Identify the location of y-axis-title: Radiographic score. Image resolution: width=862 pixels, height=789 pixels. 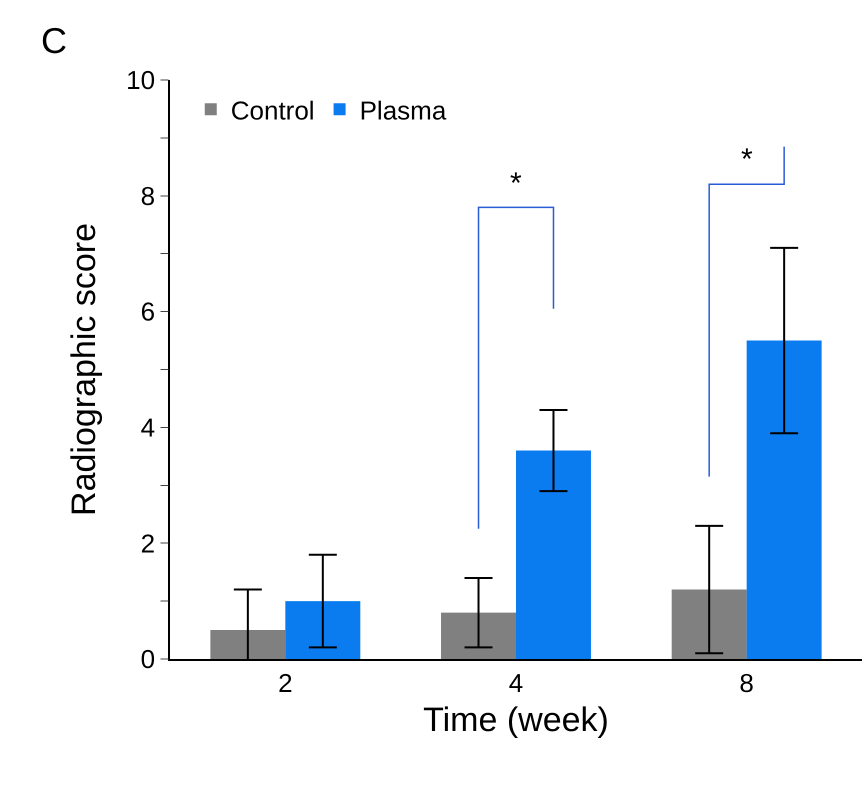
(84, 369).